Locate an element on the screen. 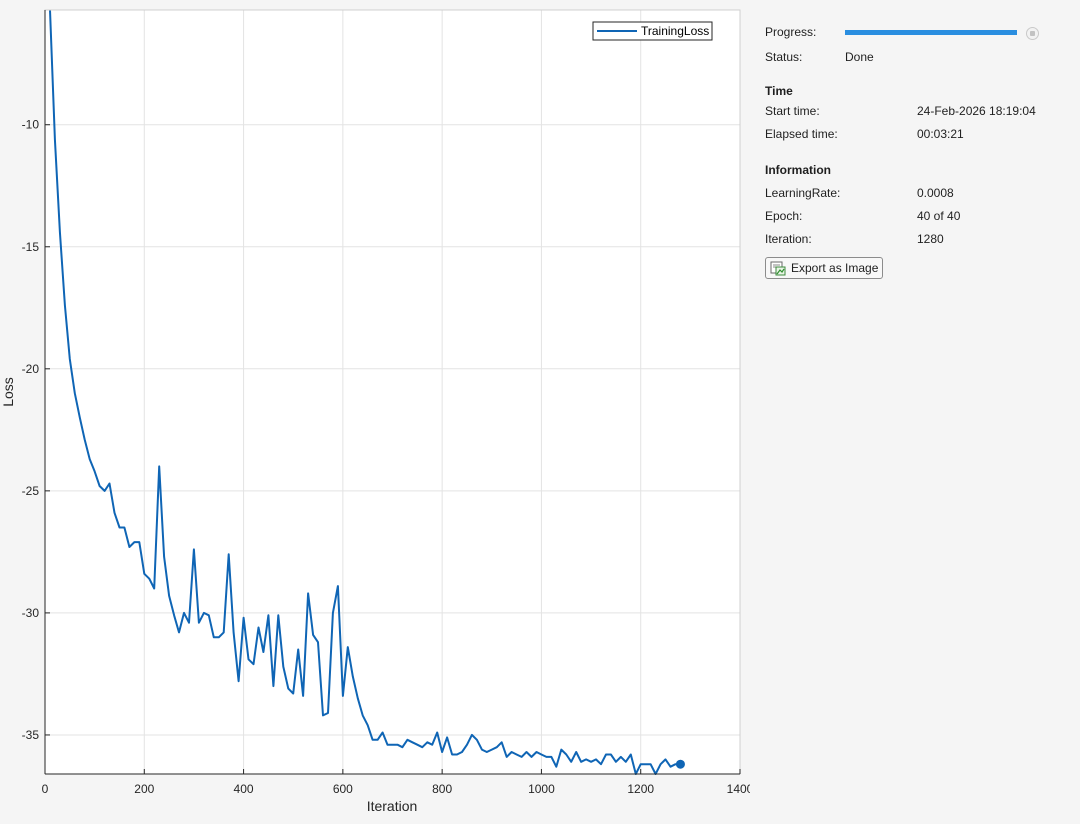 The width and height of the screenshot is (1080, 824). y-axis-label: Loss is located at coordinates (8, 392).